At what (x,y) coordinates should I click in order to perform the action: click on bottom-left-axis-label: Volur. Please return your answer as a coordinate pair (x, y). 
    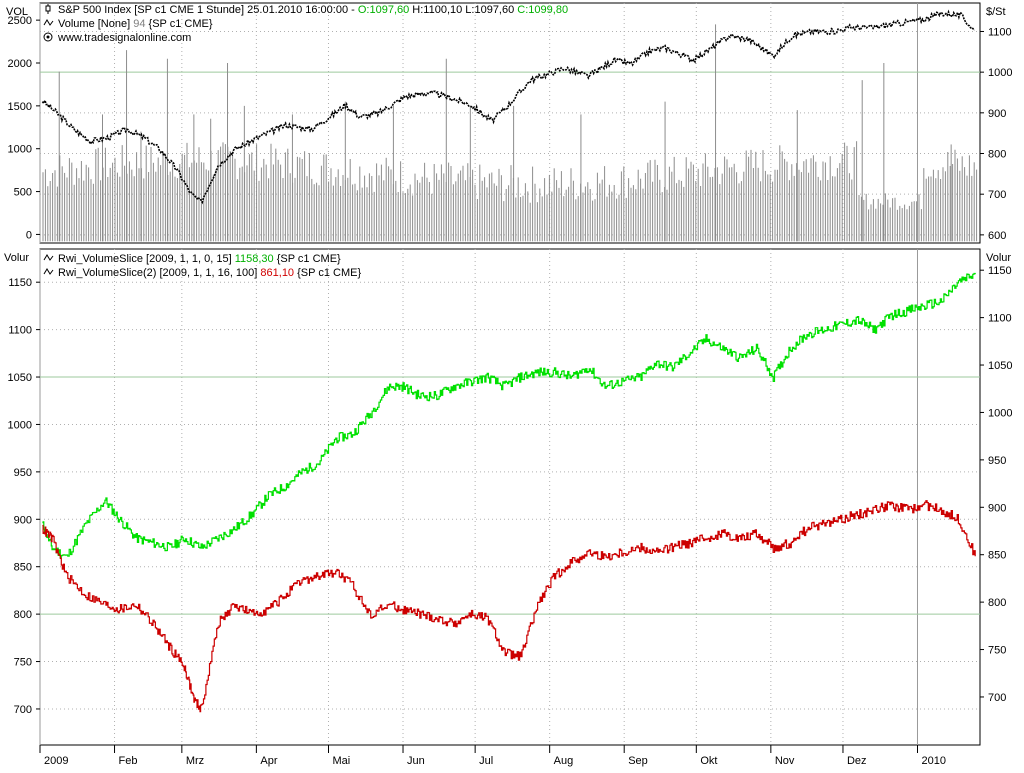
    Looking at the image, I should click on (16, 258).